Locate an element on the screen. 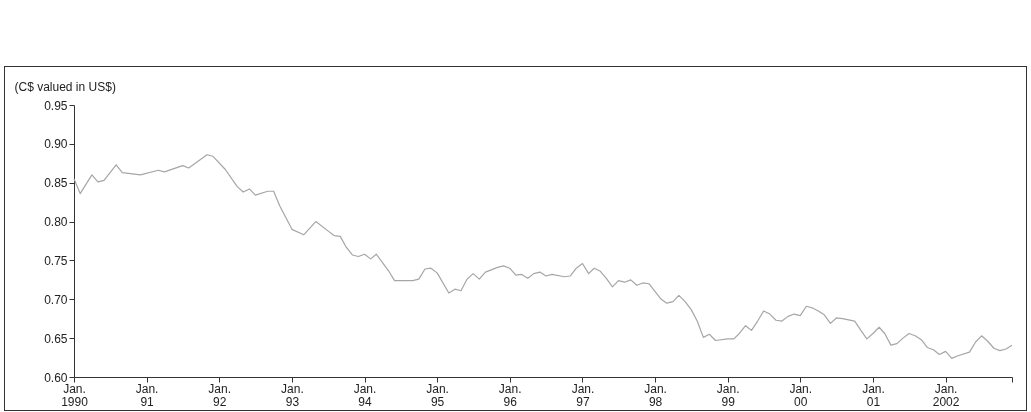 The height and width of the screenshot is (412, 1031). x-tick-label: Jan. 99 is located at coordinates (728, 395).